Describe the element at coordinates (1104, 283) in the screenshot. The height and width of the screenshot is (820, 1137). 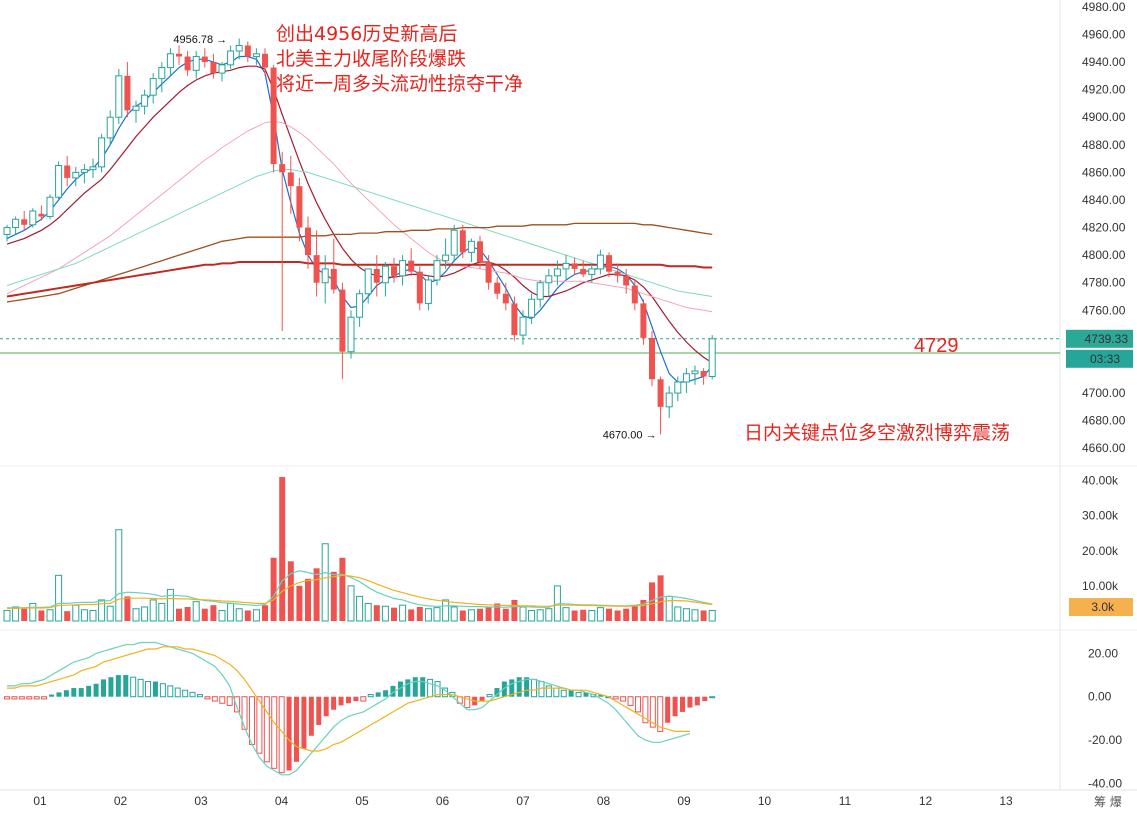
I see `price-tick-label: 4780.00` at that location.